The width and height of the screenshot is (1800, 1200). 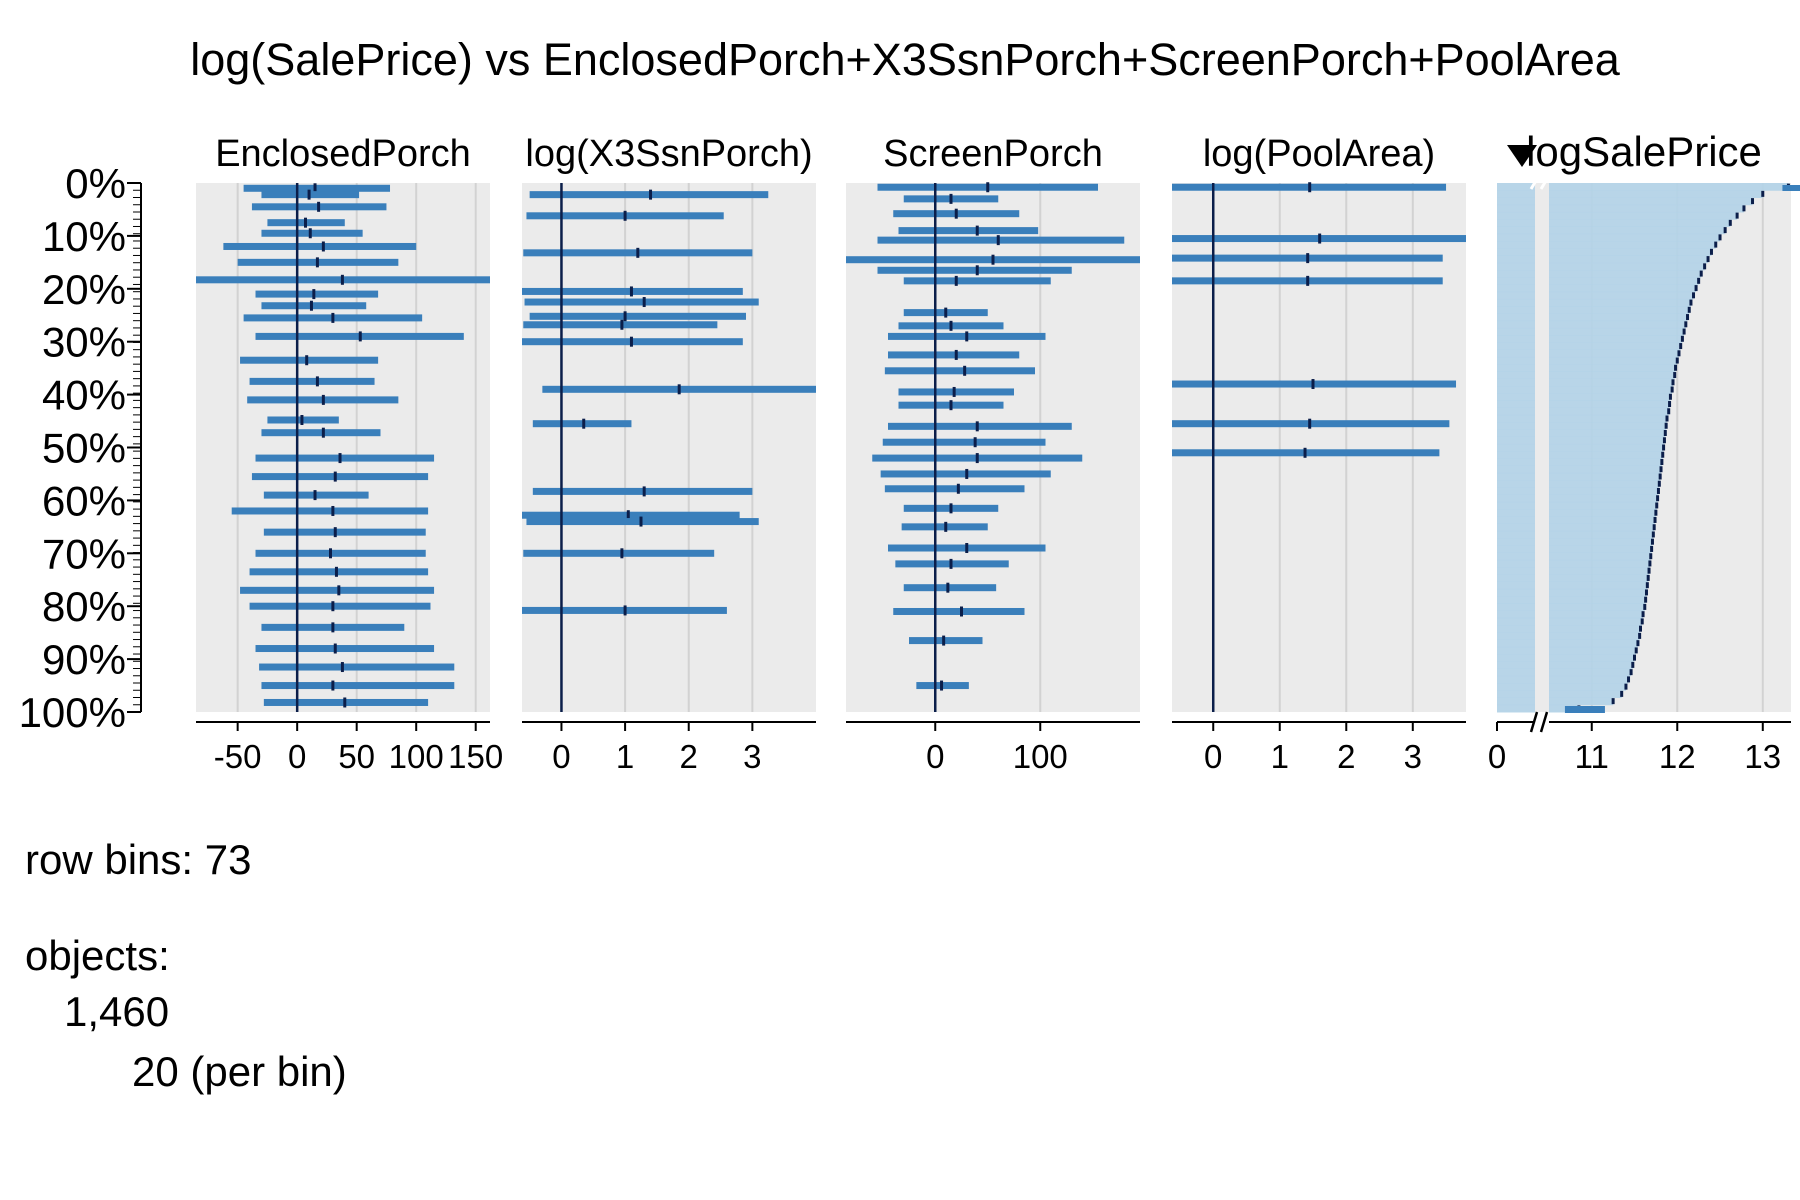 What do you see at coordinates (84, 342) in the screenshot?
I see `row-tick-label: 30%` at bounding box center [84, 342].